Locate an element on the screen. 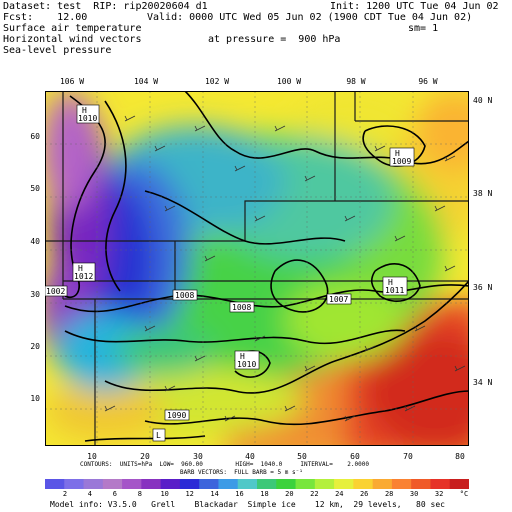  lat-label: 40 N is located at coordinates (483, 100).